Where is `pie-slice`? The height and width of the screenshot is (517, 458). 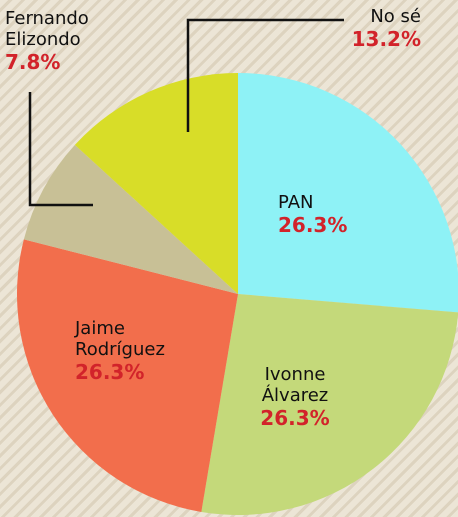 pie-slice is located at coordinates (131, 219).